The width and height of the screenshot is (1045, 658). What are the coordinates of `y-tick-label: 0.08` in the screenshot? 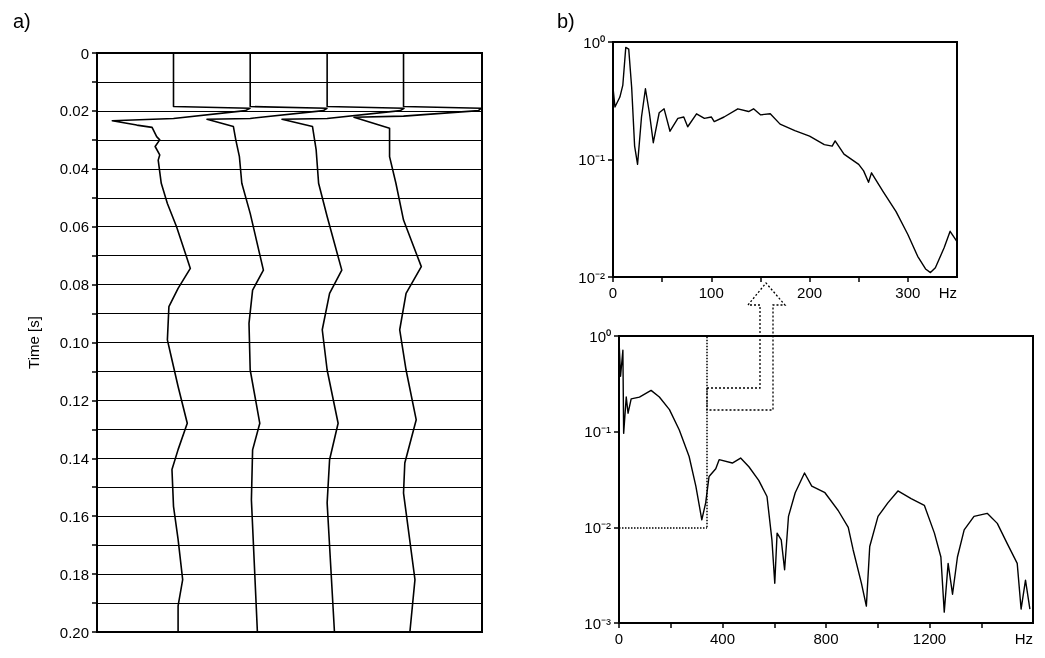 It's located at (74, 285).